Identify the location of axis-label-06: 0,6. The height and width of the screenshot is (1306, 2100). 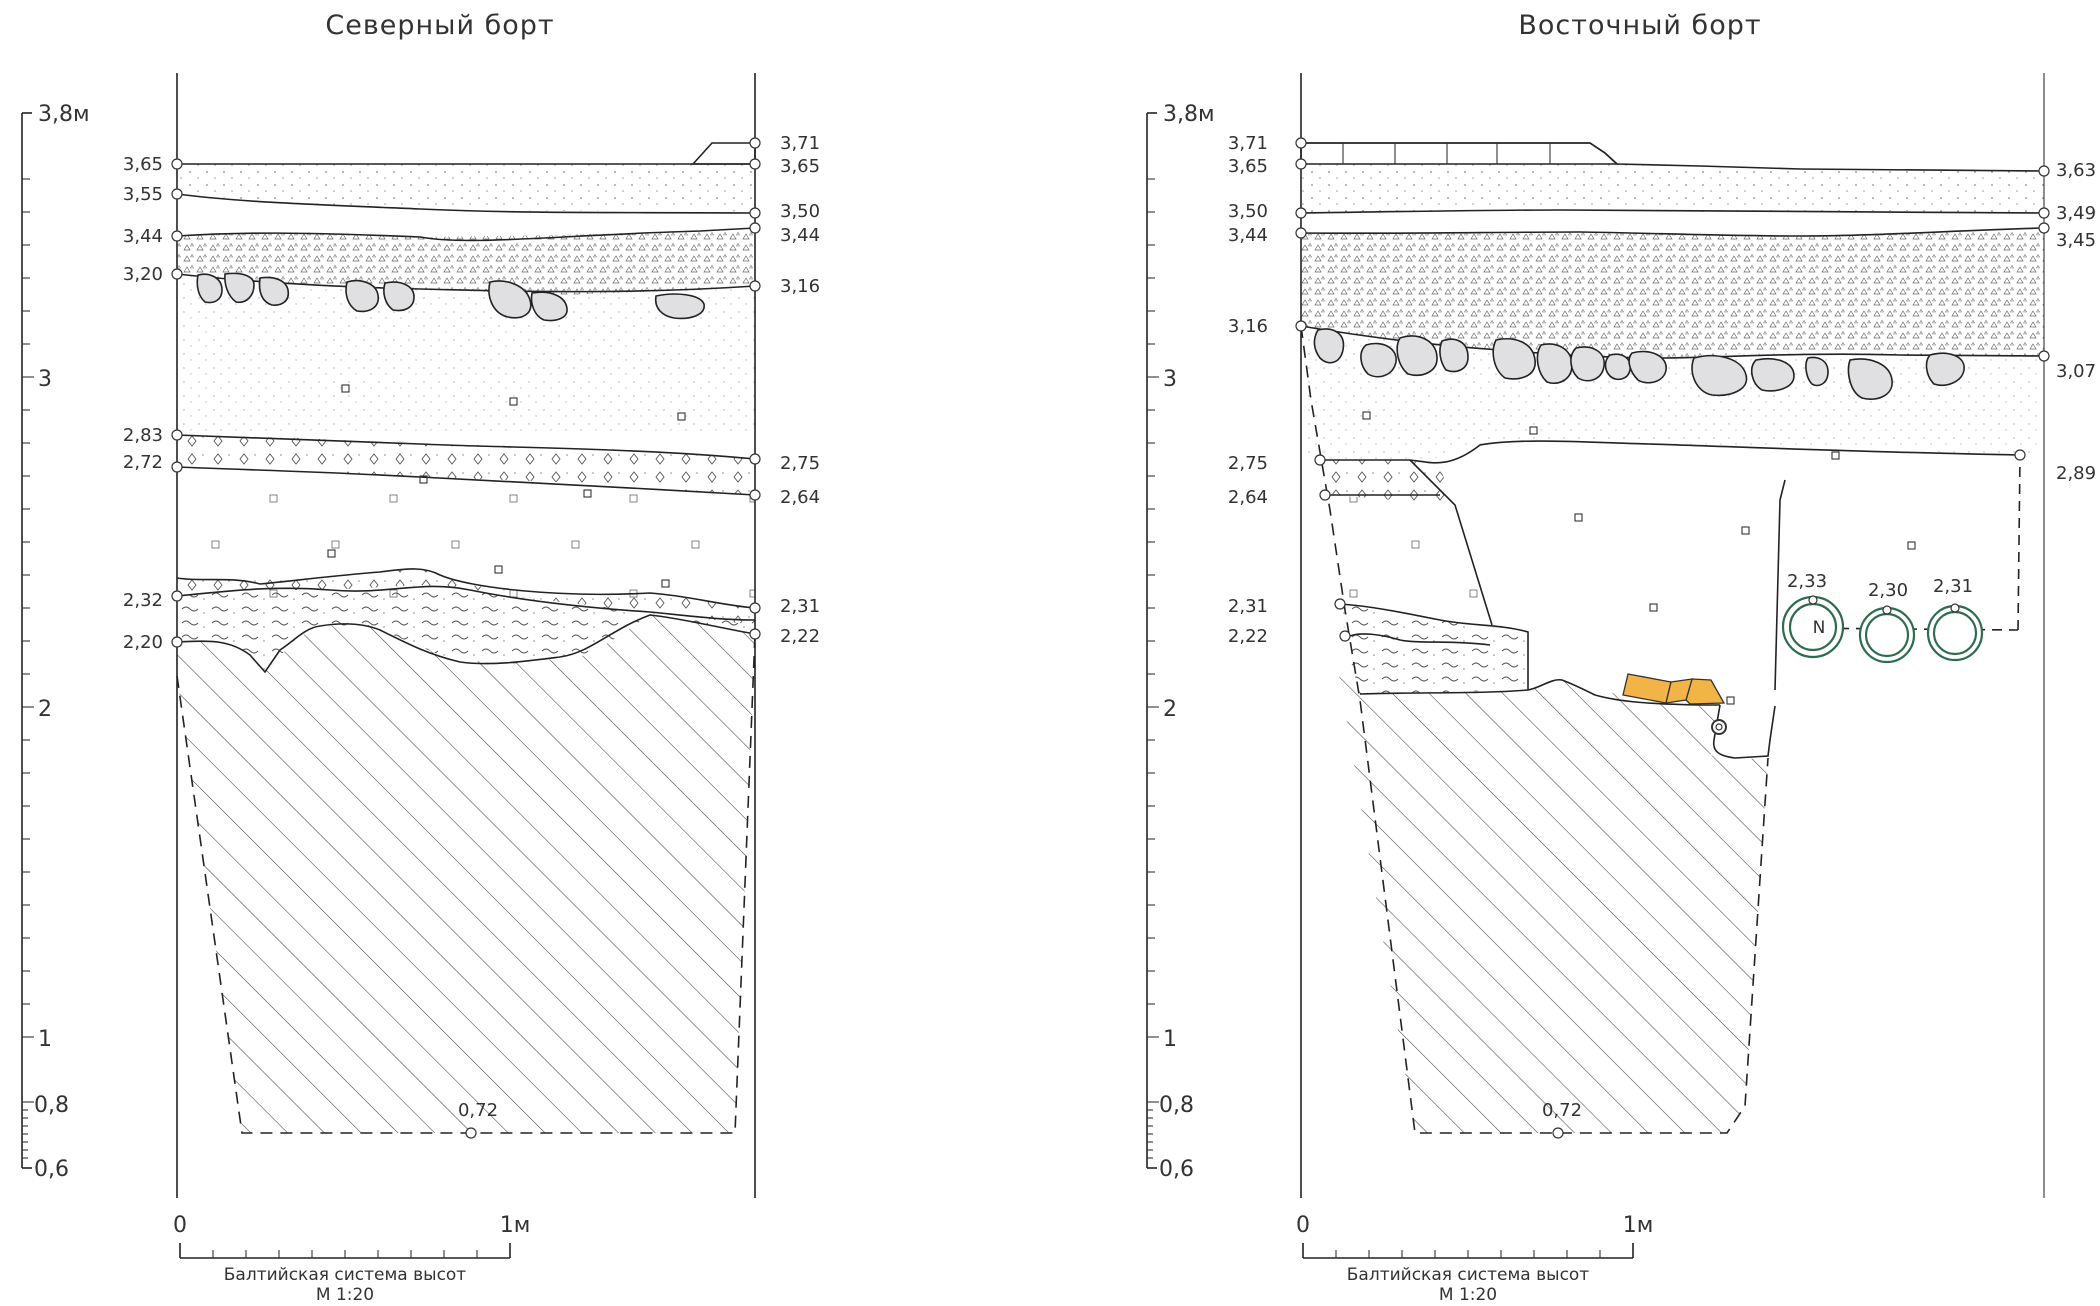
(51, 1169).